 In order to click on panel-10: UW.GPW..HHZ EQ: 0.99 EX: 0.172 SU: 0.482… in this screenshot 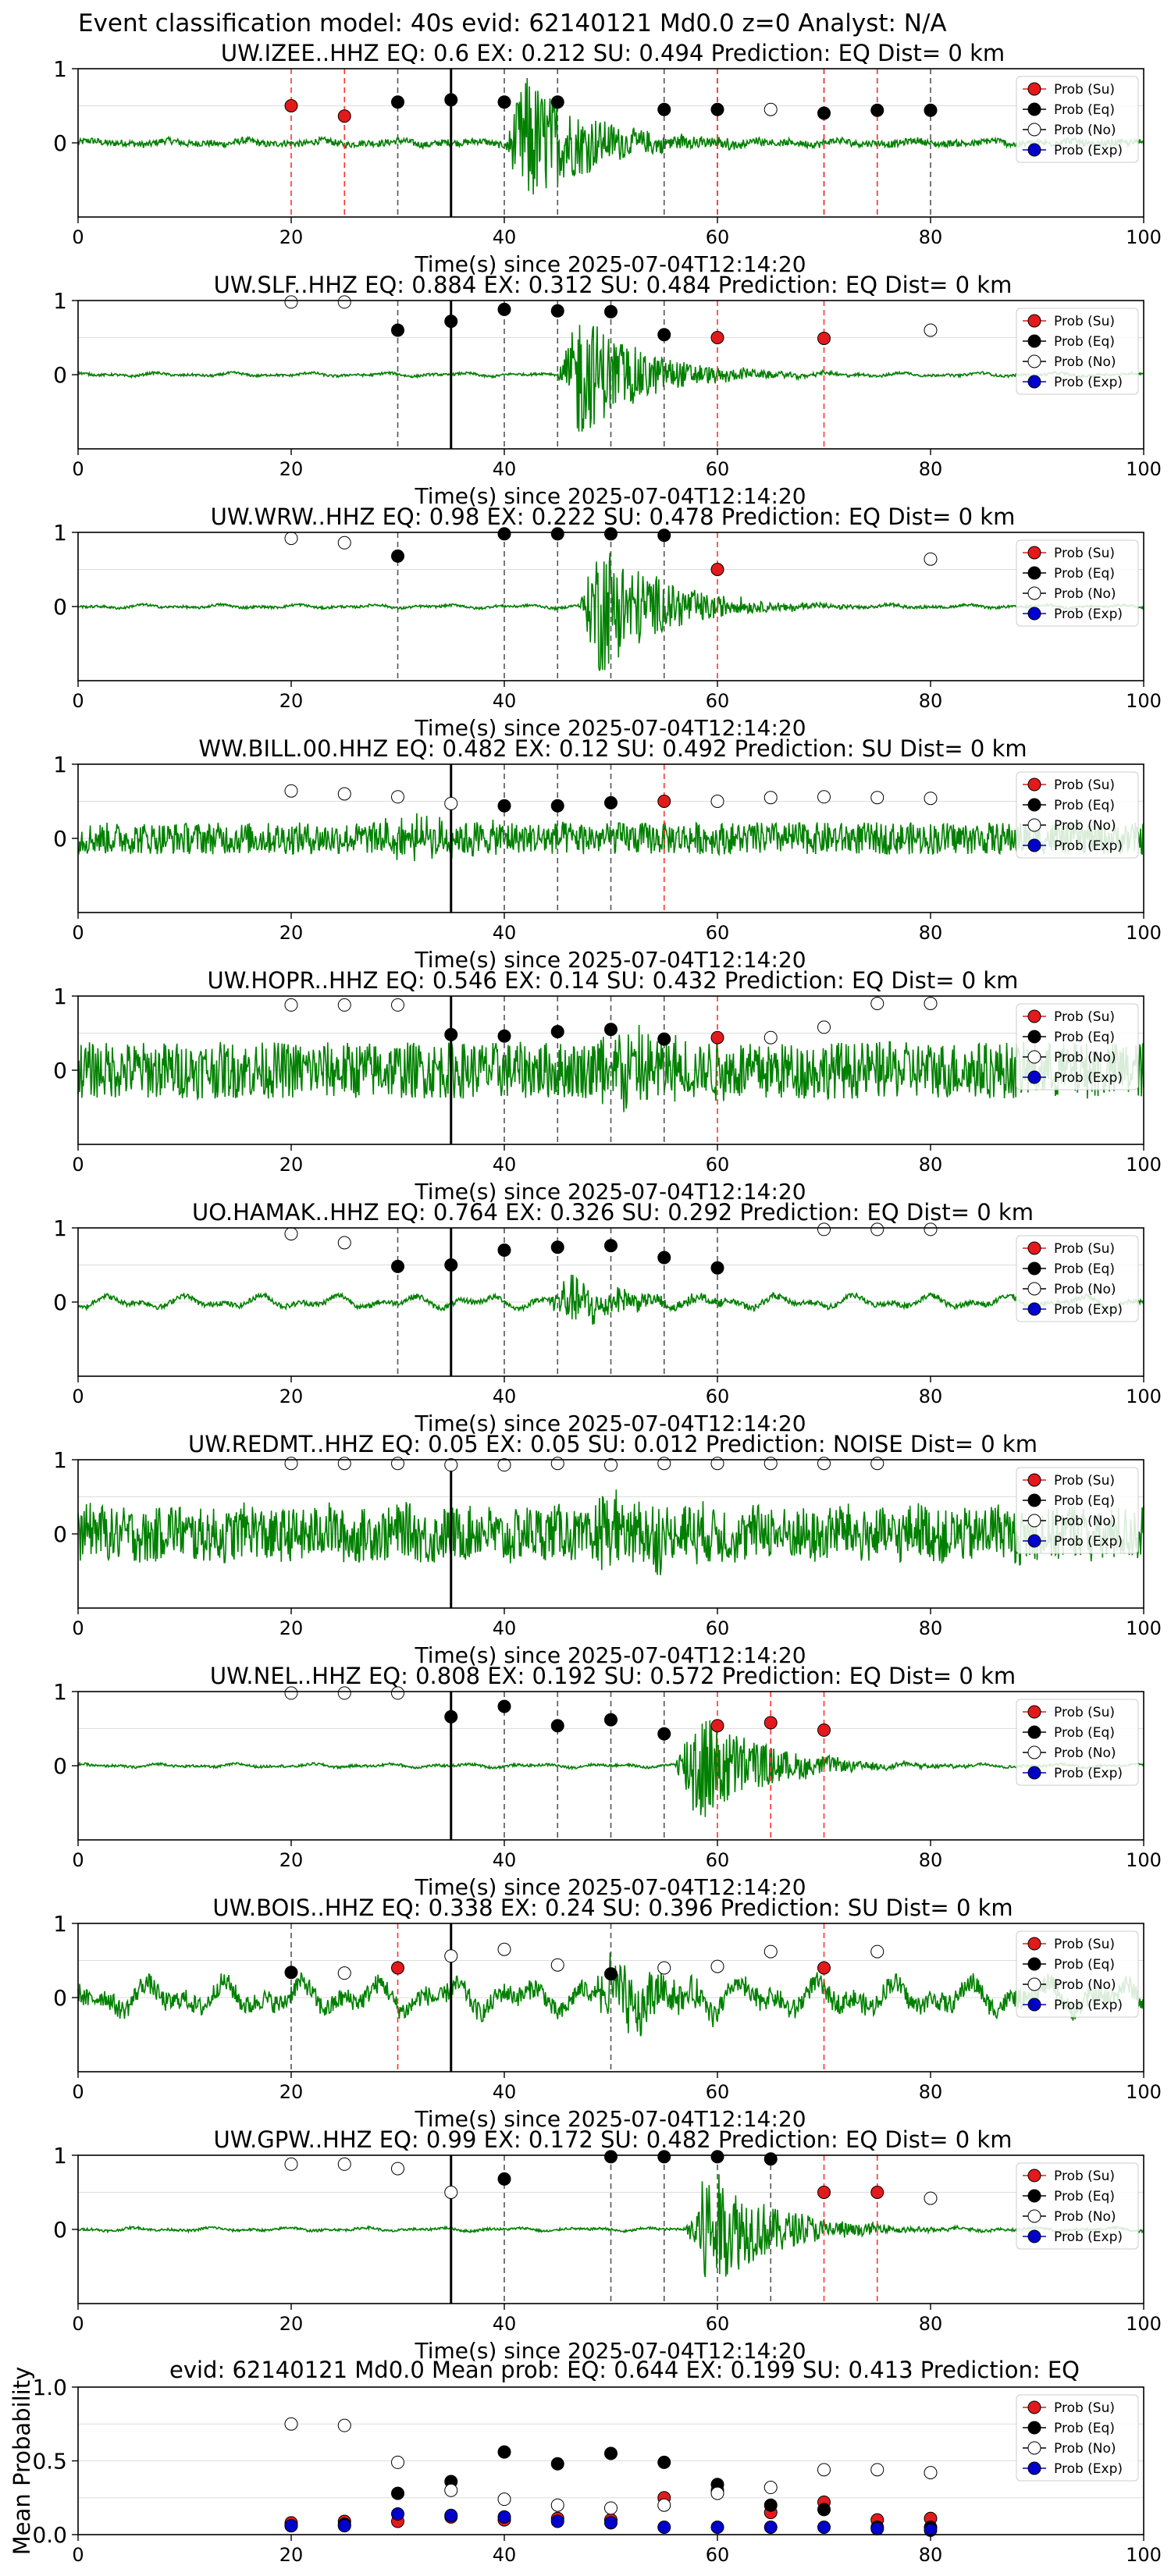, I will do `click(607, 2245)`.